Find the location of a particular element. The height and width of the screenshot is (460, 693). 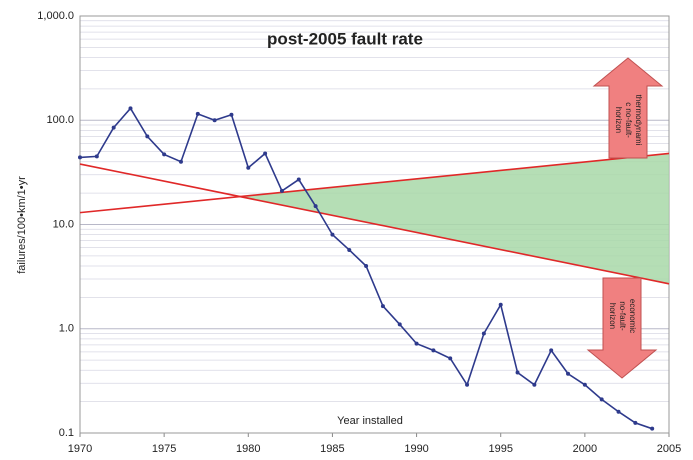

x-tick-label: 1980 is located at coordinates (248, 449).